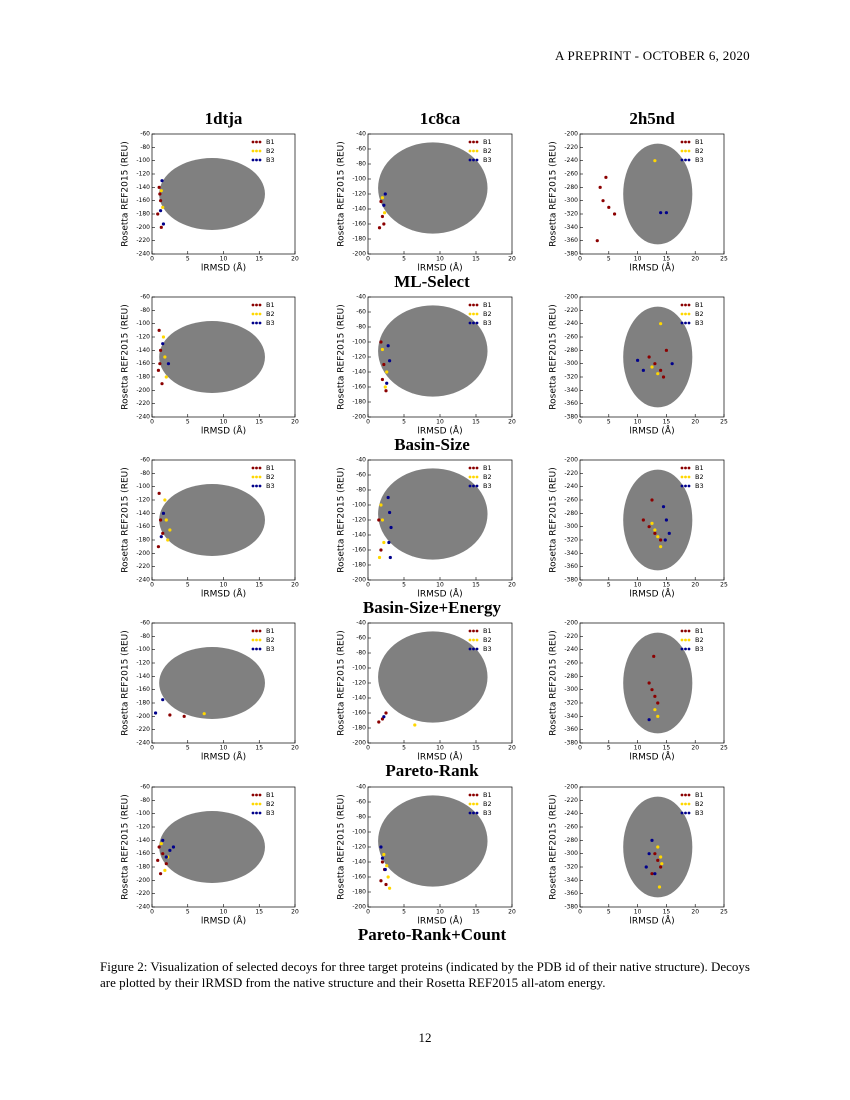 This screenshot has width=850, height=1100. What do you see at coordinates (571, 390) in the screenshot?
I see `y-tick-label: -340` at bounding box center [571, 390].